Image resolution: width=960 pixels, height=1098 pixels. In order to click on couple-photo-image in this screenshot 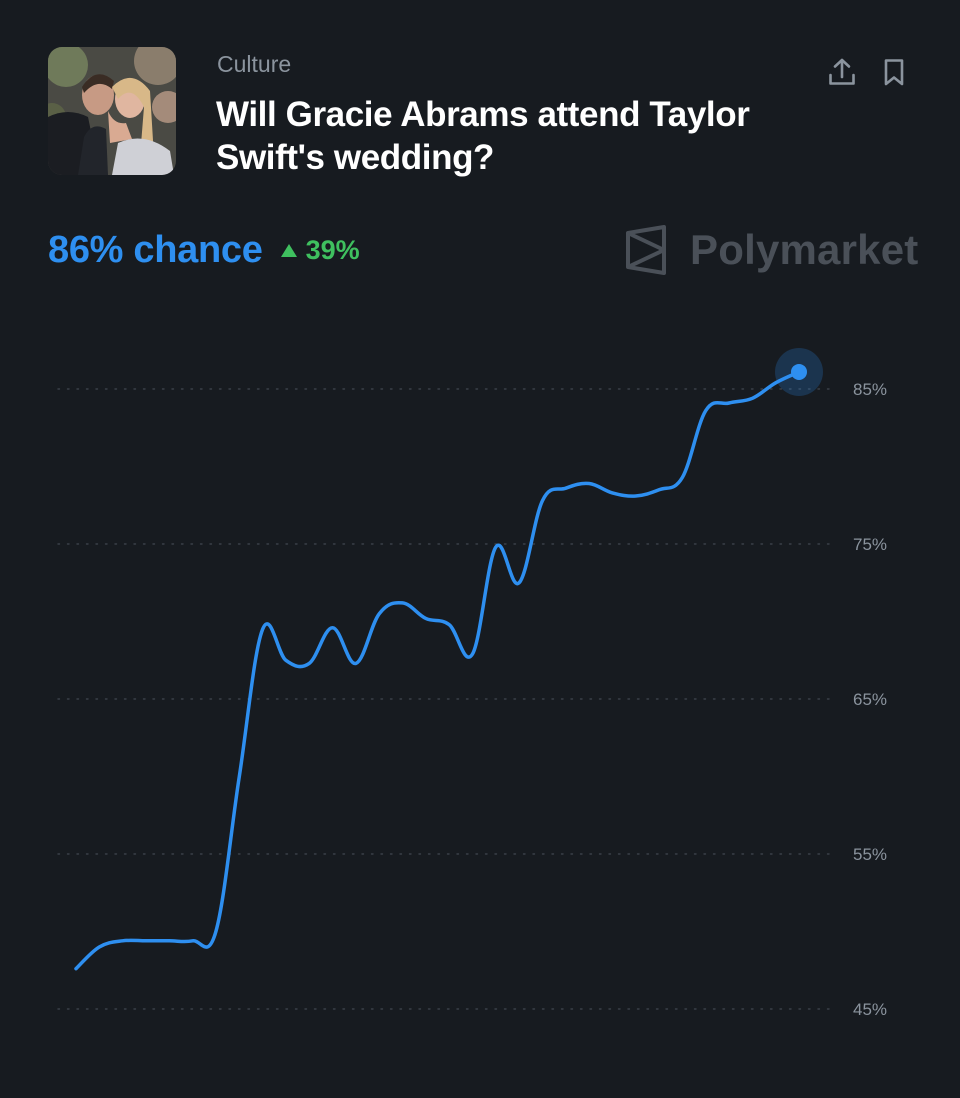, I will do `click(112, 111)`.